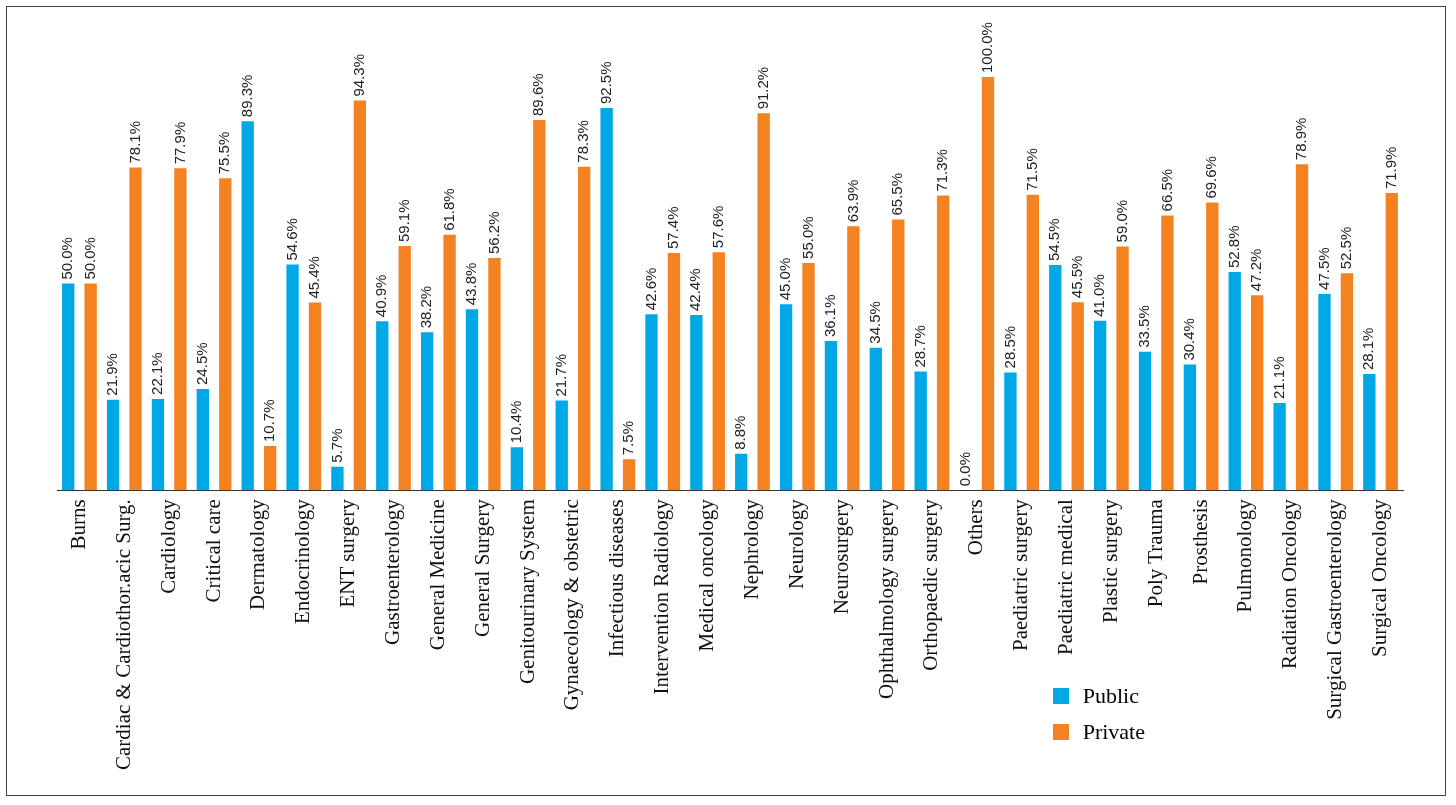  Describe the element at coordinates (1301, 139) in the screenshot. I see `data-label: 78.9%` at that location.